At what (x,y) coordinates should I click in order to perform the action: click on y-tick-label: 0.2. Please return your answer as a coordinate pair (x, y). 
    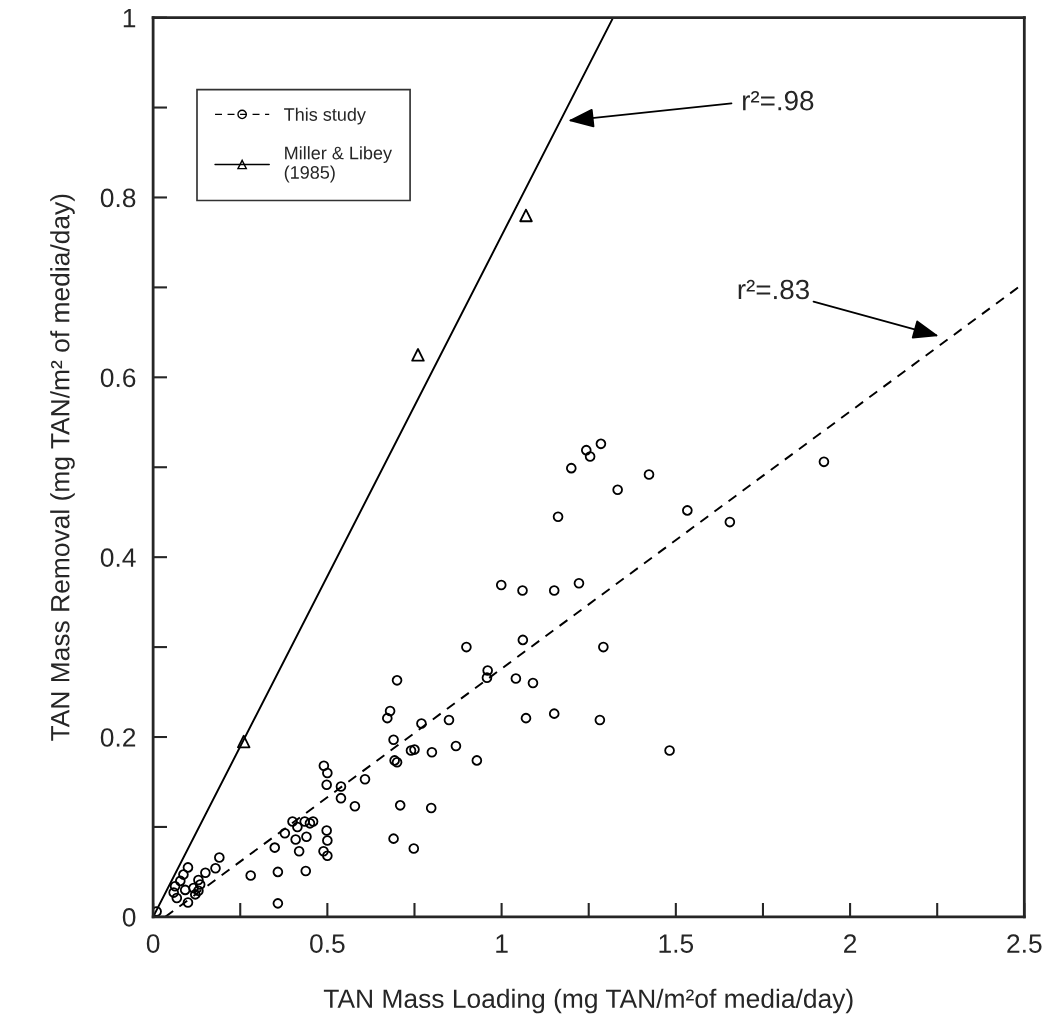
    Looking at the image, I should click on (118, 737).